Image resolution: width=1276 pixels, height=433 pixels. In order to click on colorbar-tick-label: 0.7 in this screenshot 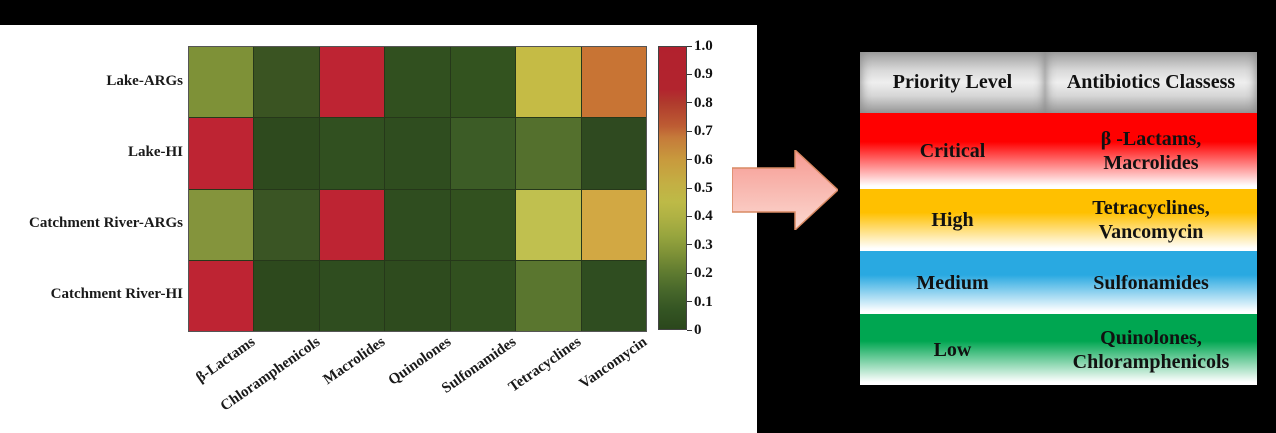, I will do `click(703, 131)`.